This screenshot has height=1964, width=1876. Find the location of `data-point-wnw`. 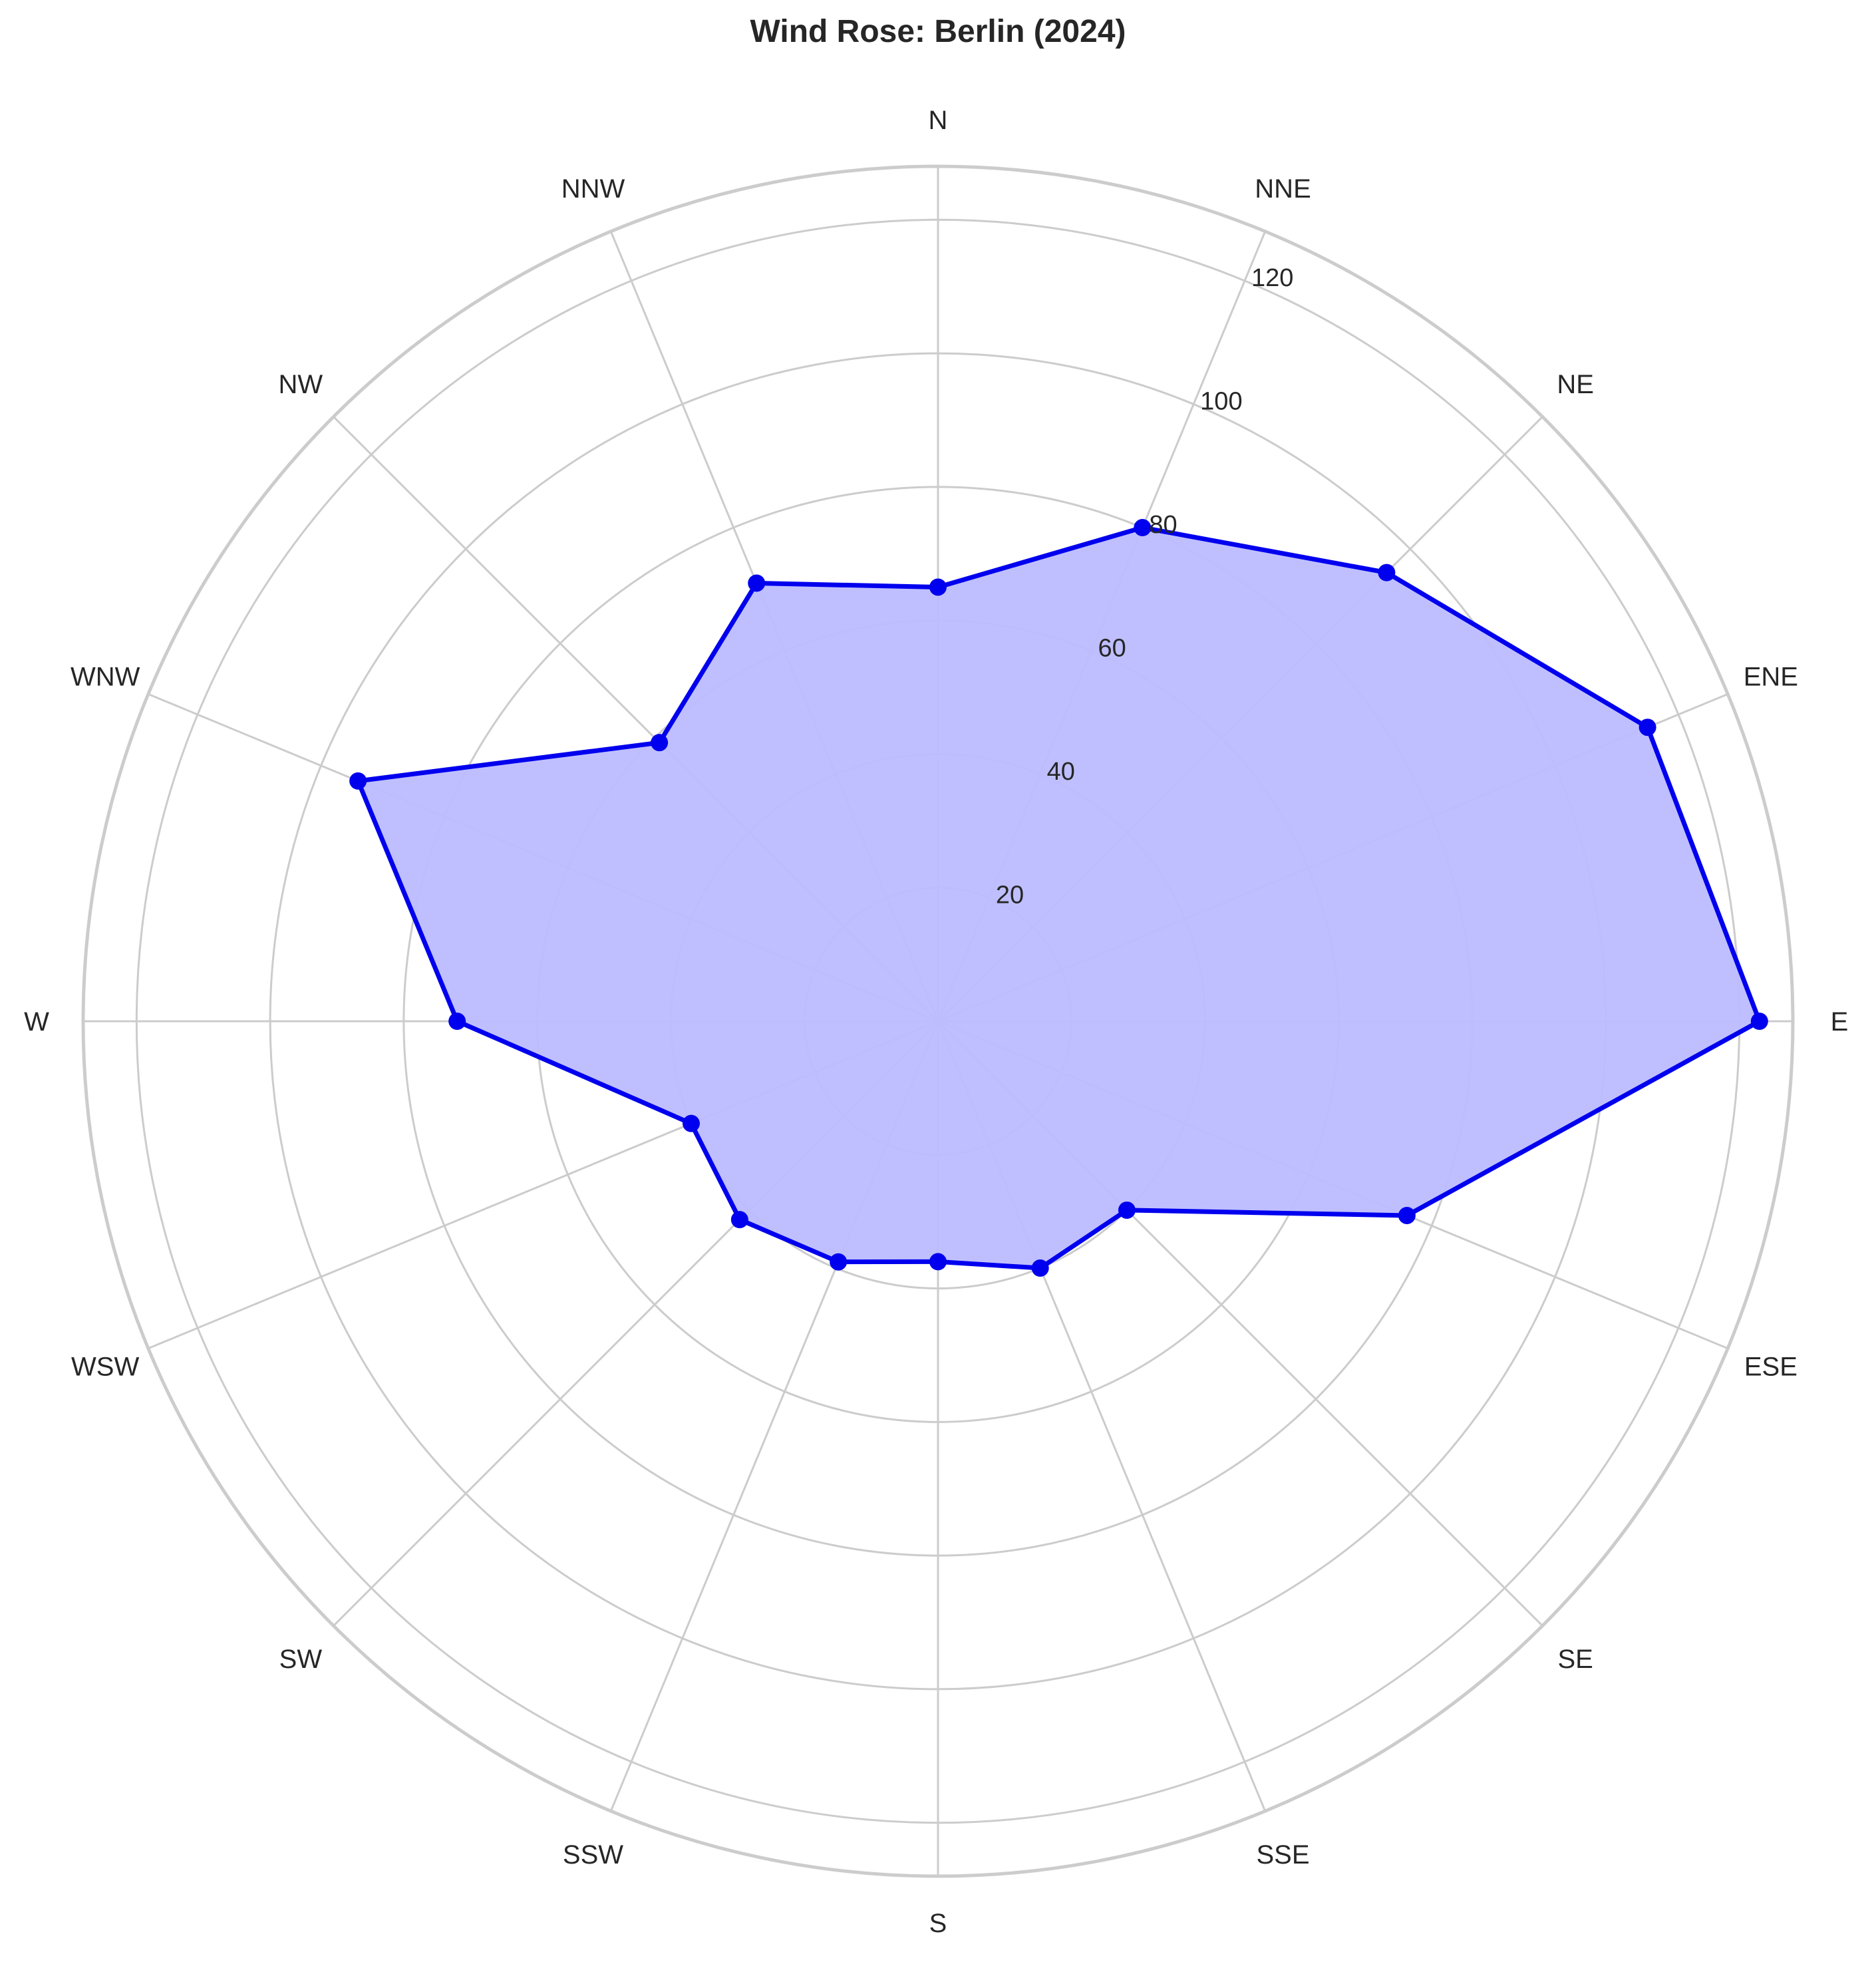

data-point-wnw is located at coordinates (358, 781).